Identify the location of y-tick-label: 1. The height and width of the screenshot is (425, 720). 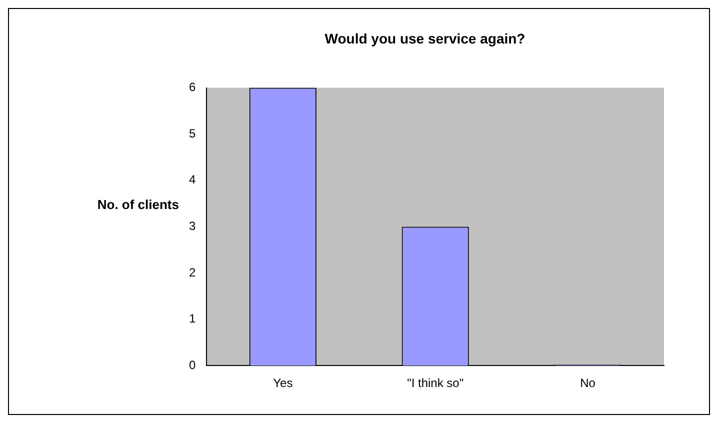
(192, 319).